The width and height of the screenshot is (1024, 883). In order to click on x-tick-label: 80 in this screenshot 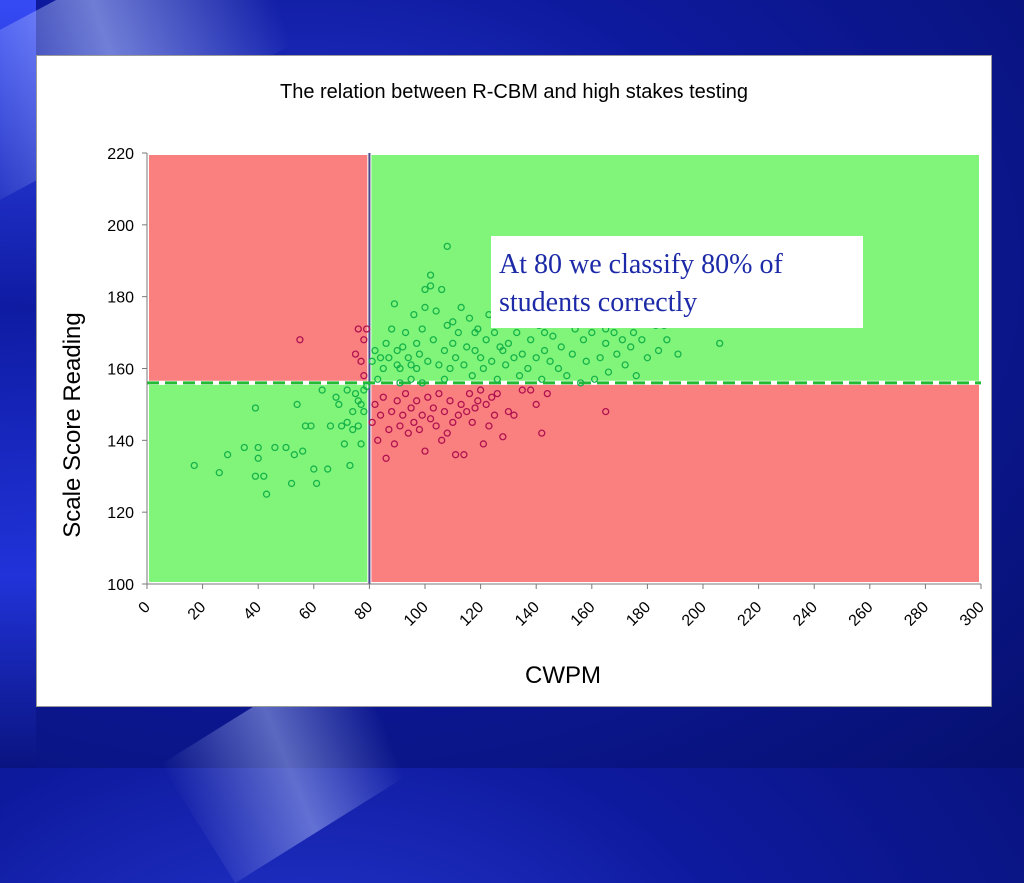, I will do `click(364, 611)`.